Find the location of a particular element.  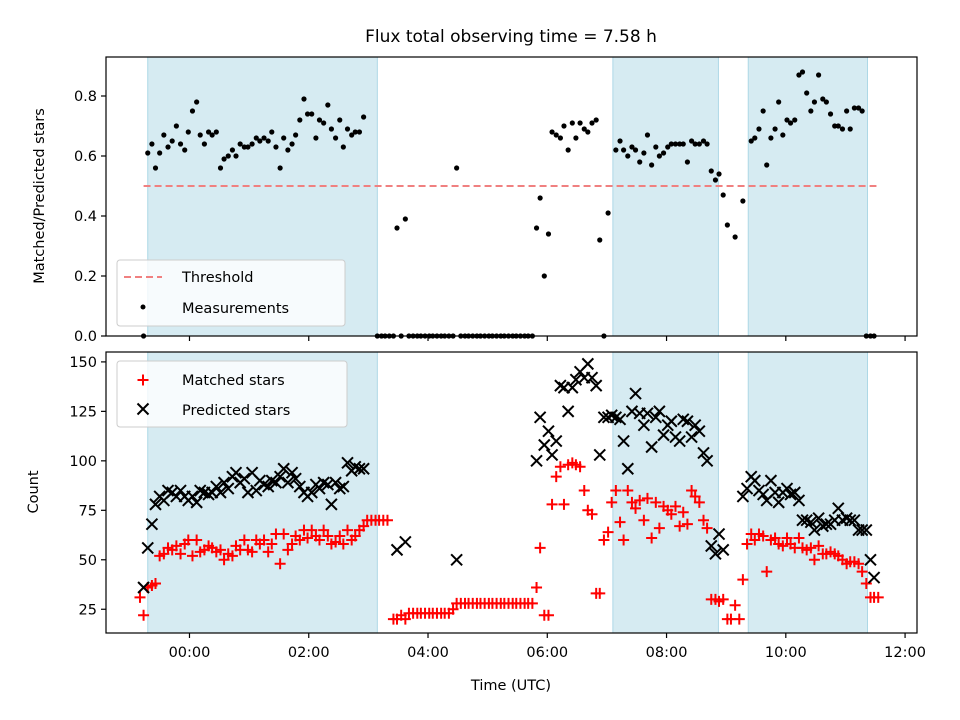

legend-measurements-label: Measurements is located at coordinates (235, 309).